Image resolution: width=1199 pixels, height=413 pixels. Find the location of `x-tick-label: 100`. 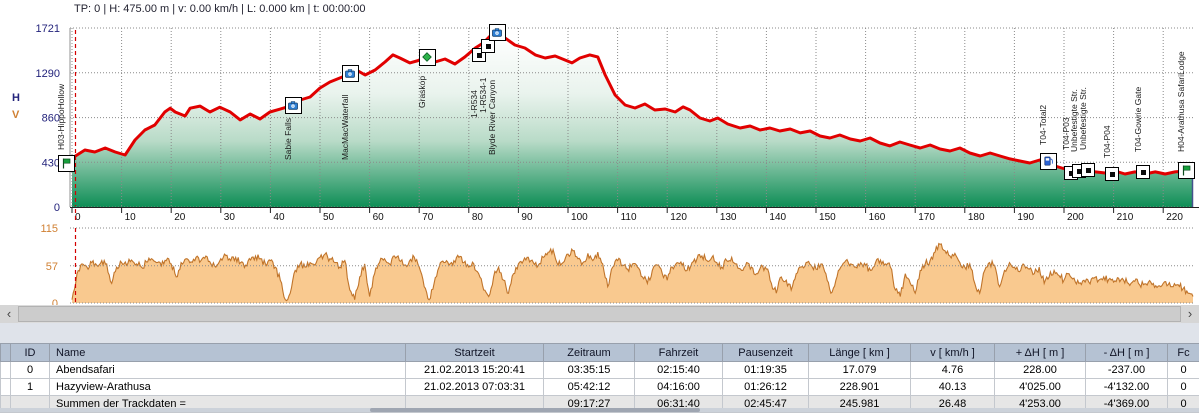

x-tick-label: 100 is located at coordinates (579, 217).